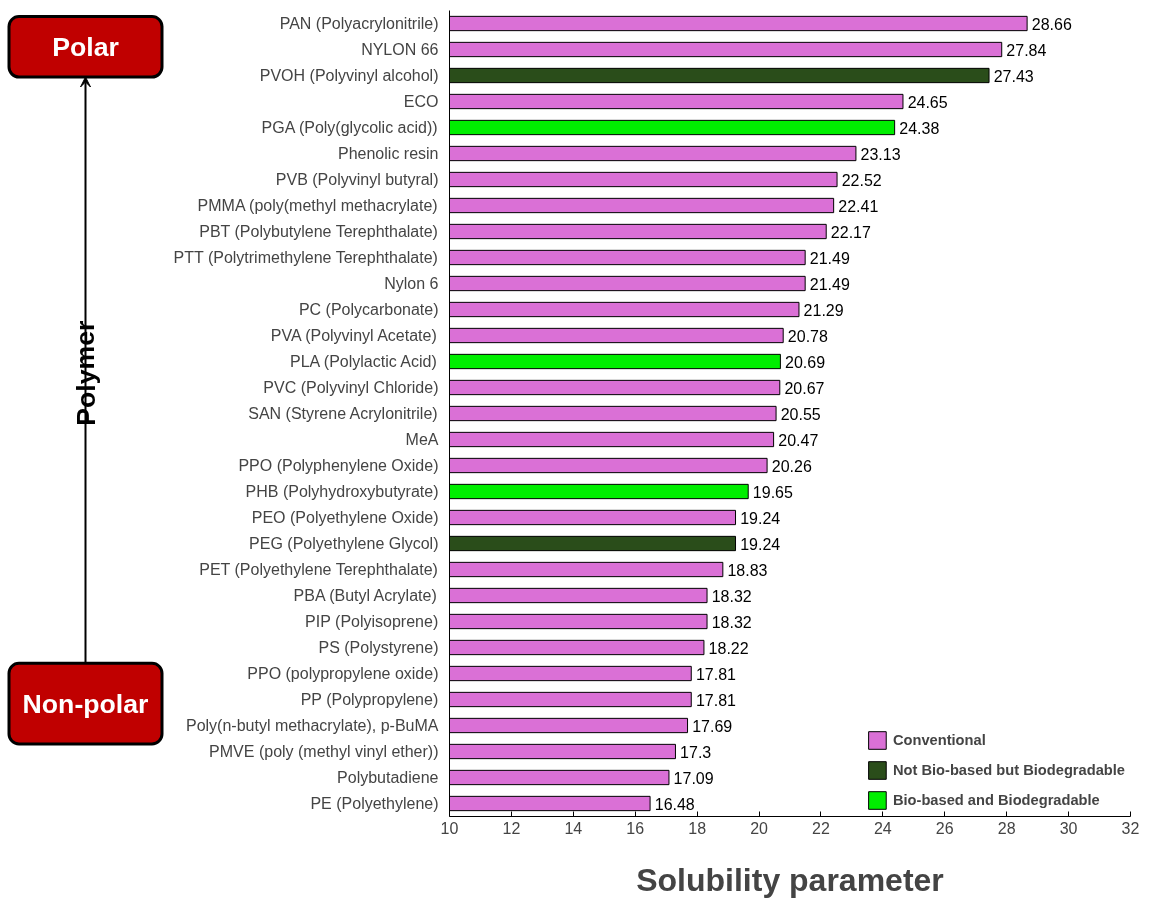 The width and height of the screenshot is (1163, 910). What do you see at coordinates (411, 283) in the screenshot?
I see `y-tick-label: Nylon 6` at bounding box center [411, 283].